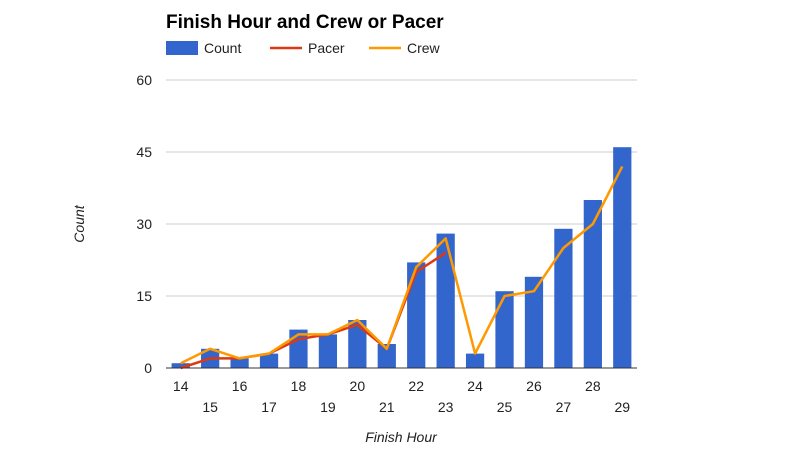 This screenshot has width=800, height=450. Describe the element at coordinates (144, 152) in the screenshot. I see `y-tick-label: 45` at that location.